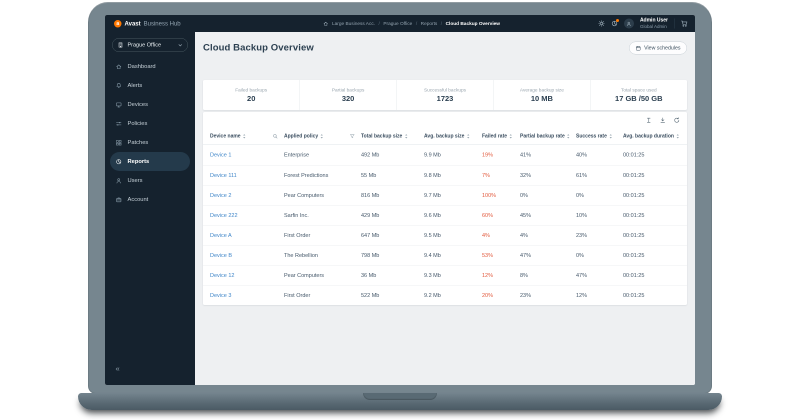 The height and width of the screenshot is (420, 800). What do you see at coordinates (150, 66) in the screenshot?
I see `sidebar-item-dashboard: Dashboard` at bounding box center [150, 66].